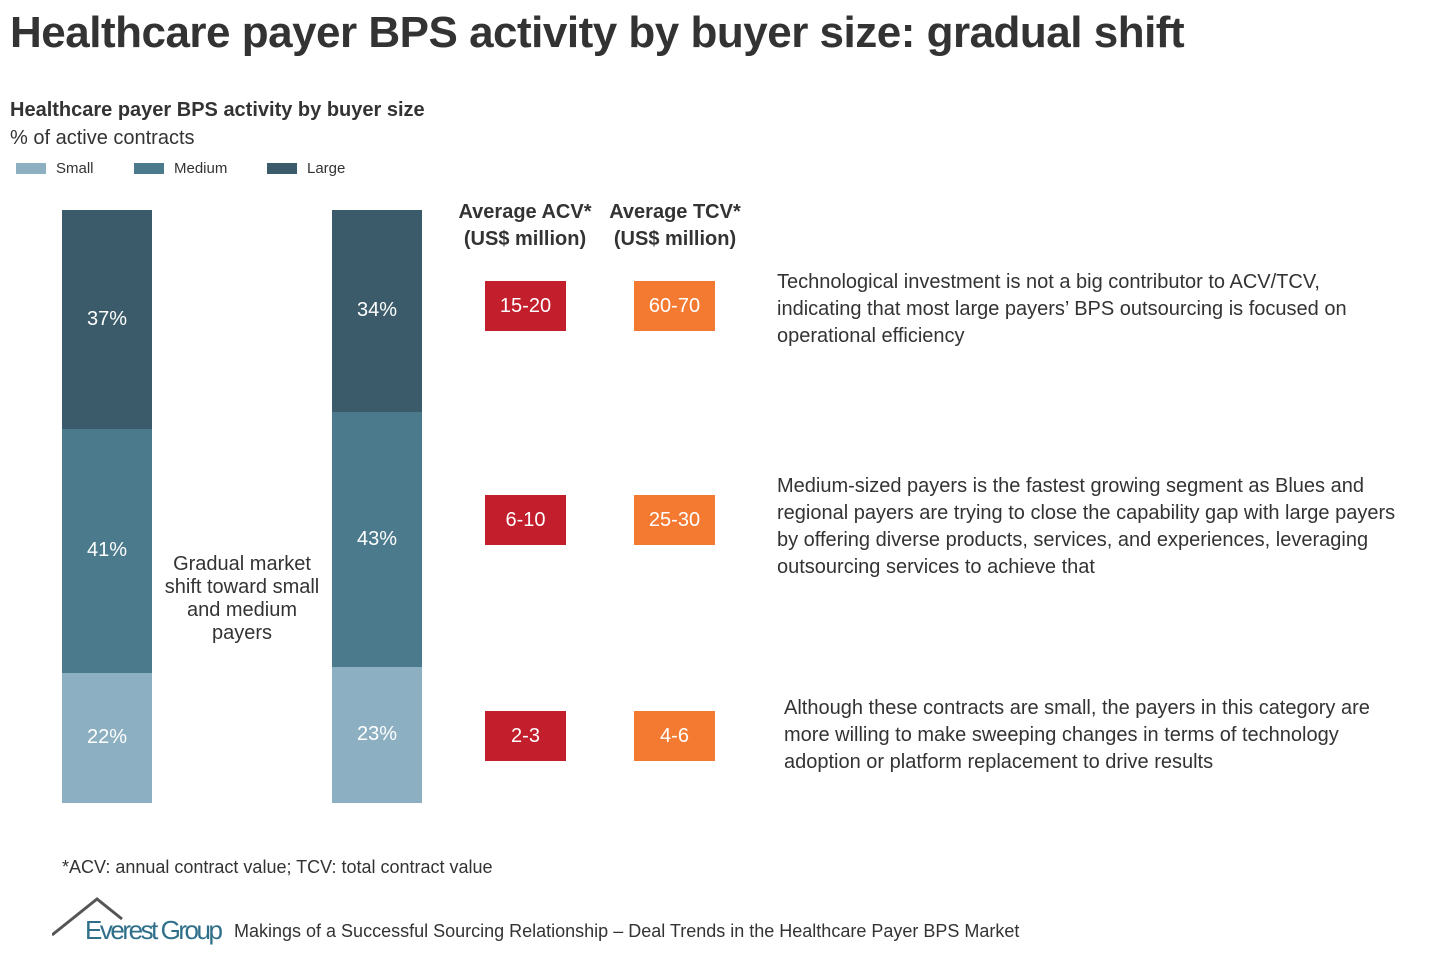 The width and height of the screenshot is (1433, 973). What do you see at coordinates (525, 306) in the screenshot?
I see `acv-large: 15-20` at bounding box center [525, 306].